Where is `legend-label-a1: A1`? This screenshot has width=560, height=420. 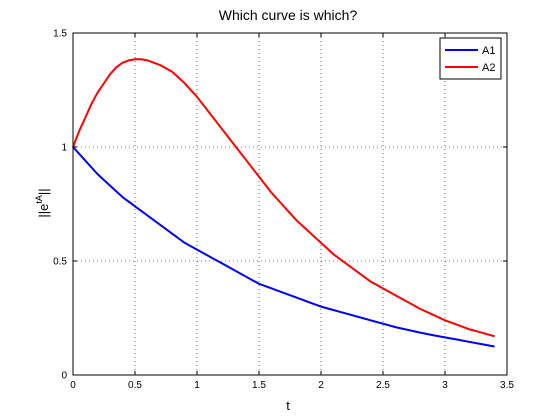
legend-label-a1: A1 is located at coordinates (488, 51).